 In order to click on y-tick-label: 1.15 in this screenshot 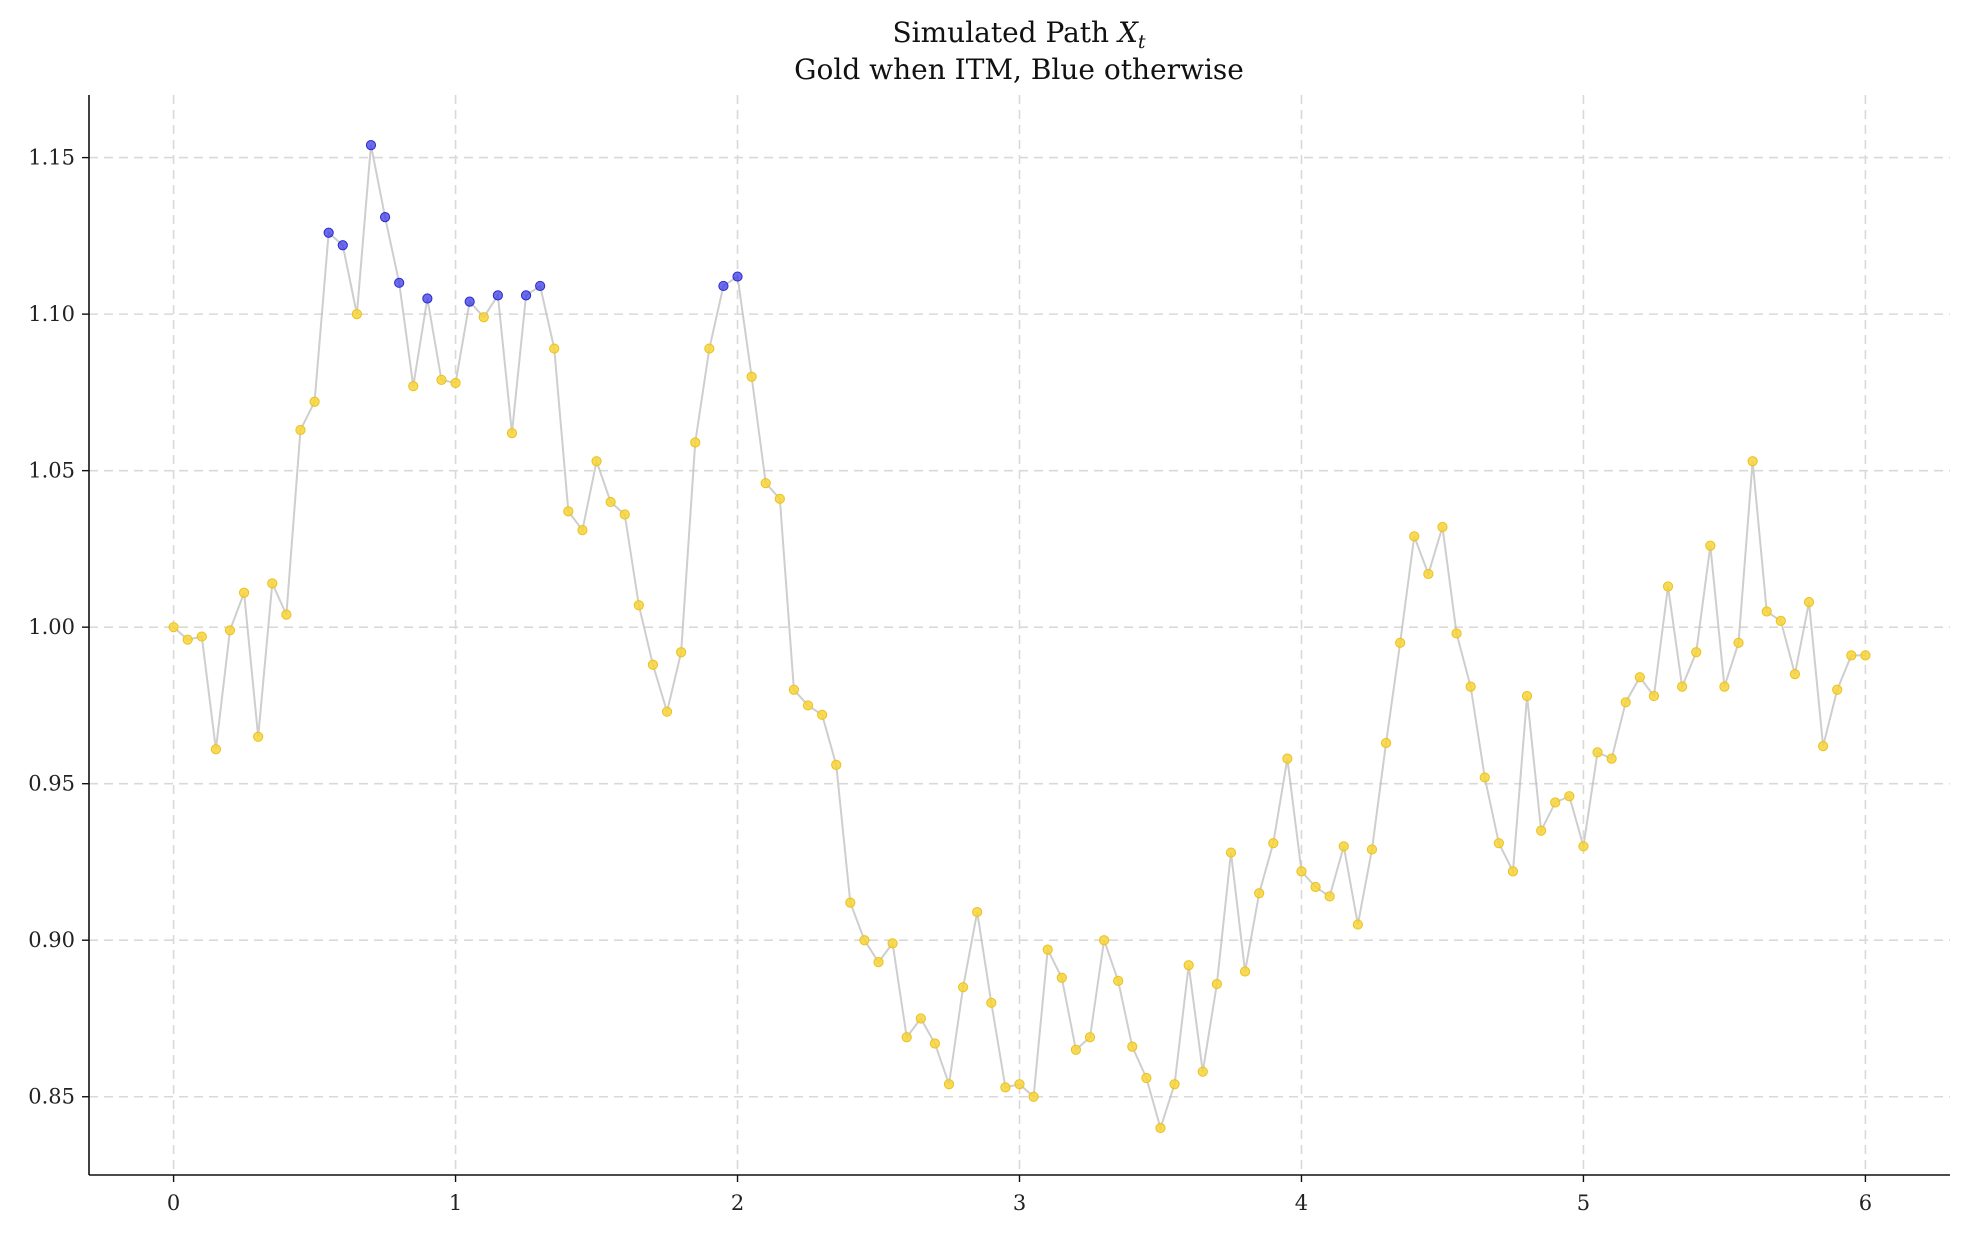, I will do `click(51, 158)`.